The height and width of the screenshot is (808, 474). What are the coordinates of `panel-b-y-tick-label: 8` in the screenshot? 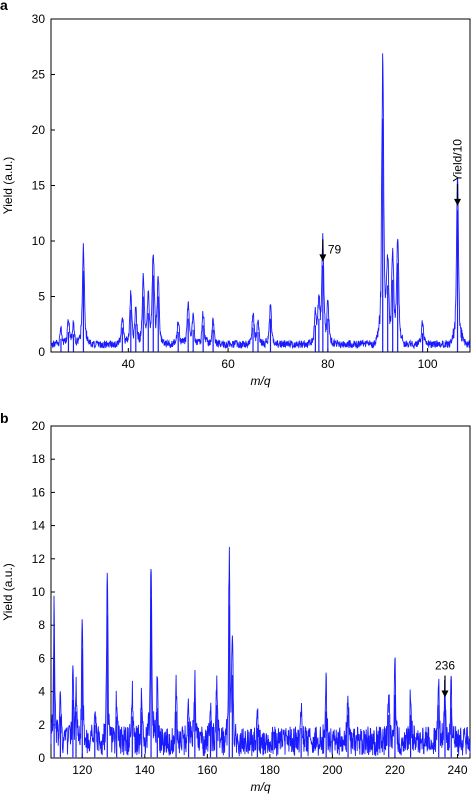 It's located at (41, 625).